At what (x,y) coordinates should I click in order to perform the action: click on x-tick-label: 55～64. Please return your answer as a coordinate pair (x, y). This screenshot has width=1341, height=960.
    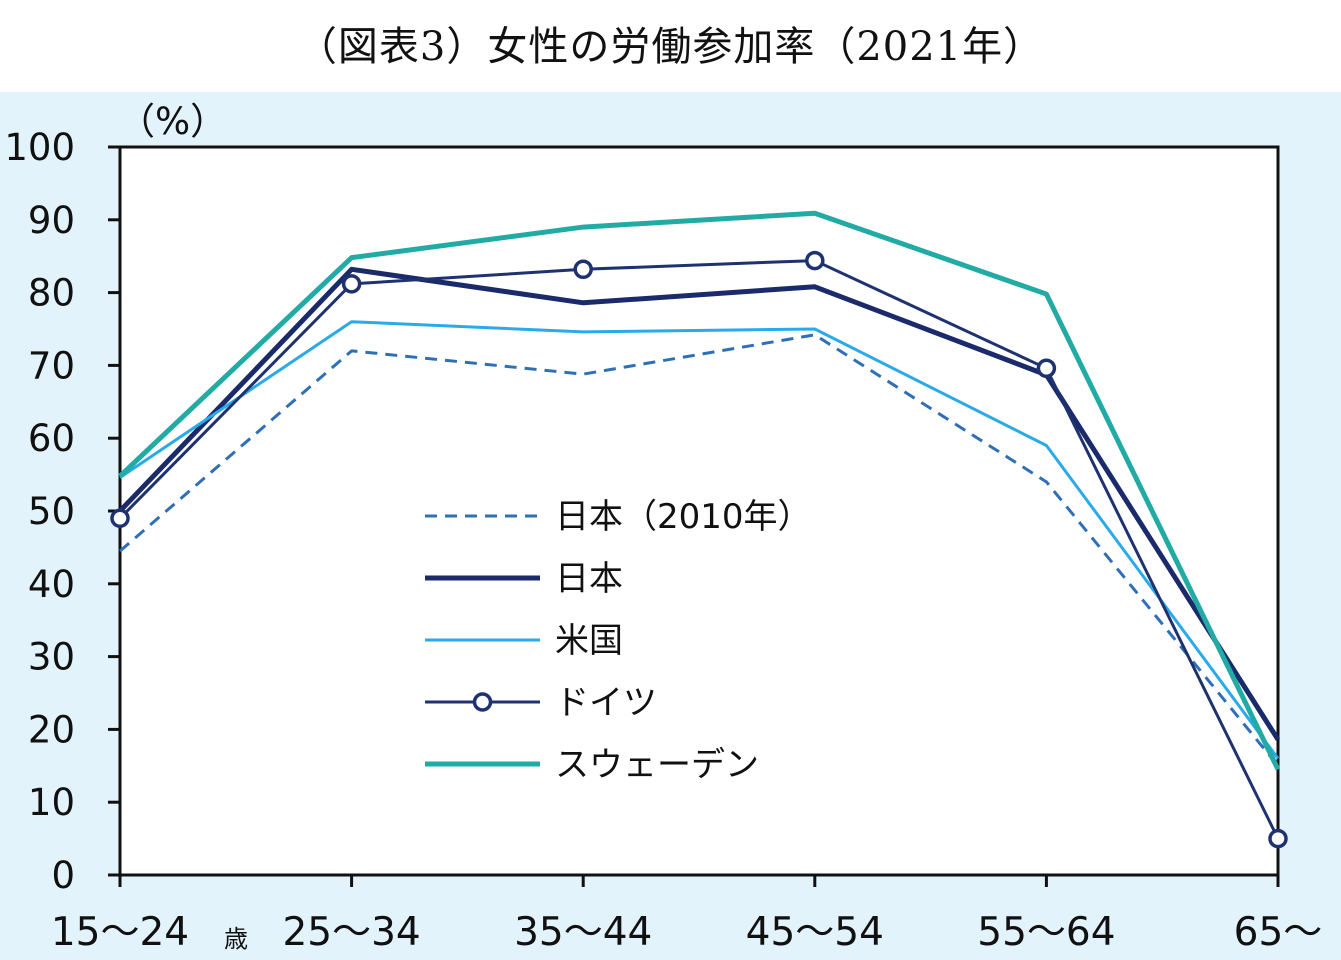
    Looking at the image, I should click on (1046, 932).